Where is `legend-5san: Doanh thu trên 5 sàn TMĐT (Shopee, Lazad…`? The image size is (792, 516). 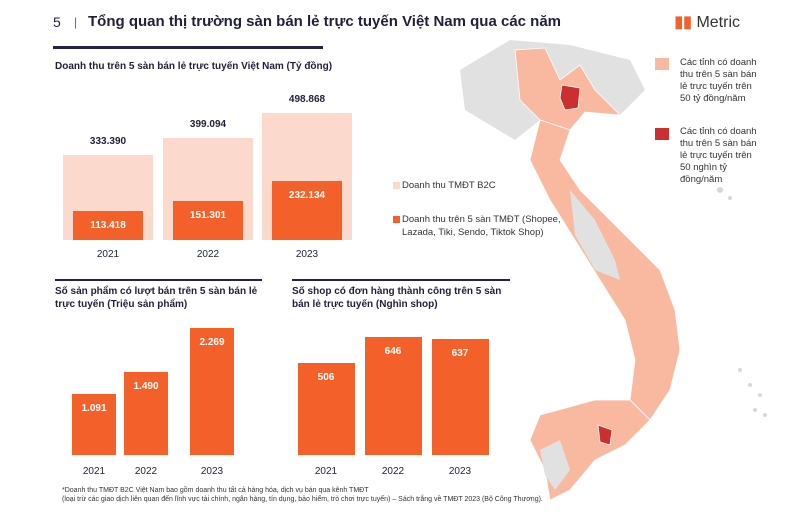
legend-5san: Doanh thu trên 5 sàn TMĐT (Shopee, Lazad… is located at coordinates (481, 226).